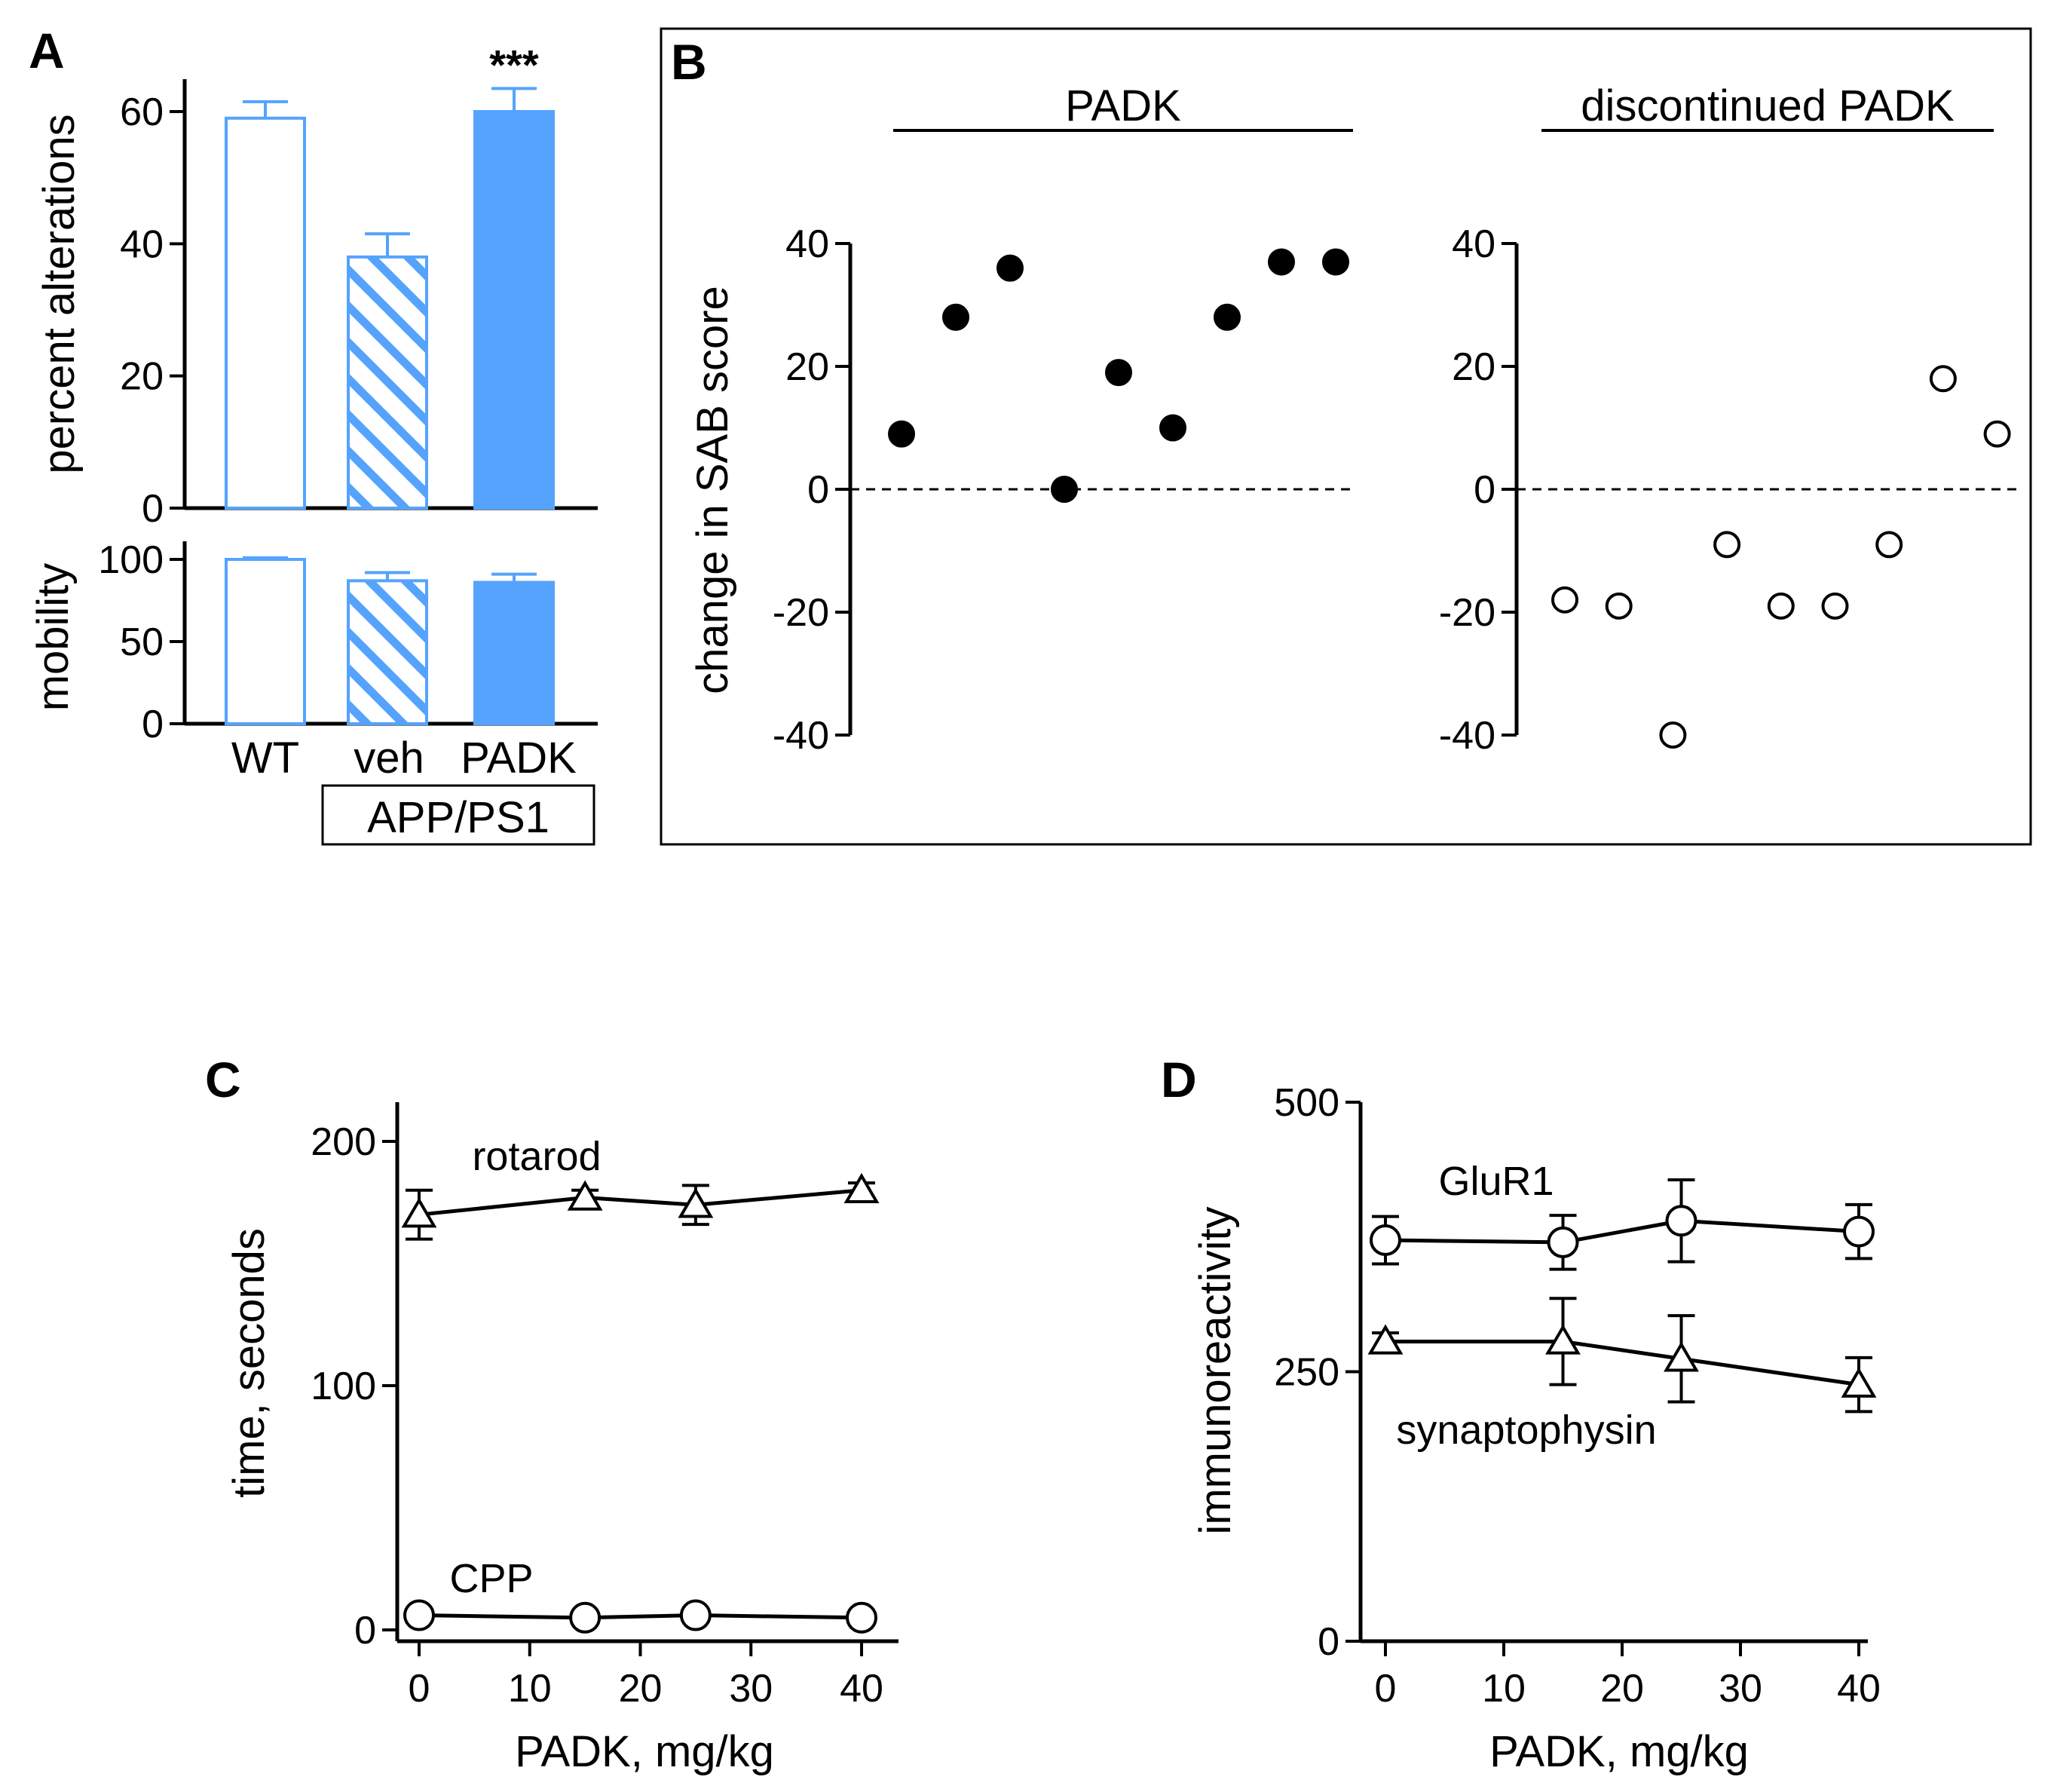 Image resolution: width=2048 pixels, height=1792 pixels. What do you see at coordinates (640, 1616) in the screenshot?
I see `panel-c-cpp-line` at bounding box center [640, 1616].